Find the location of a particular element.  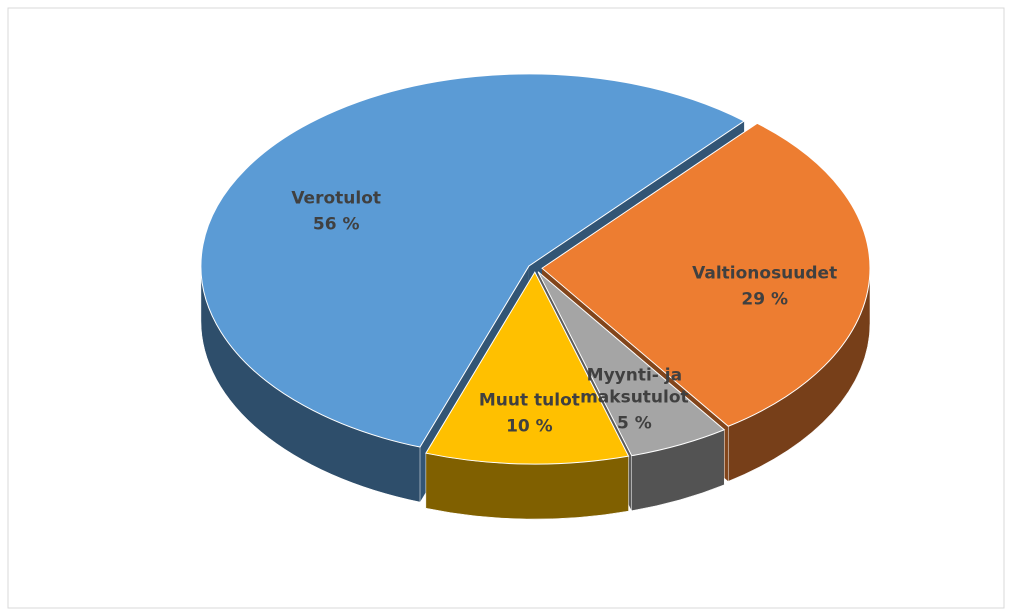

slice-value-label: 10 % is located at coordinates (529, 427).